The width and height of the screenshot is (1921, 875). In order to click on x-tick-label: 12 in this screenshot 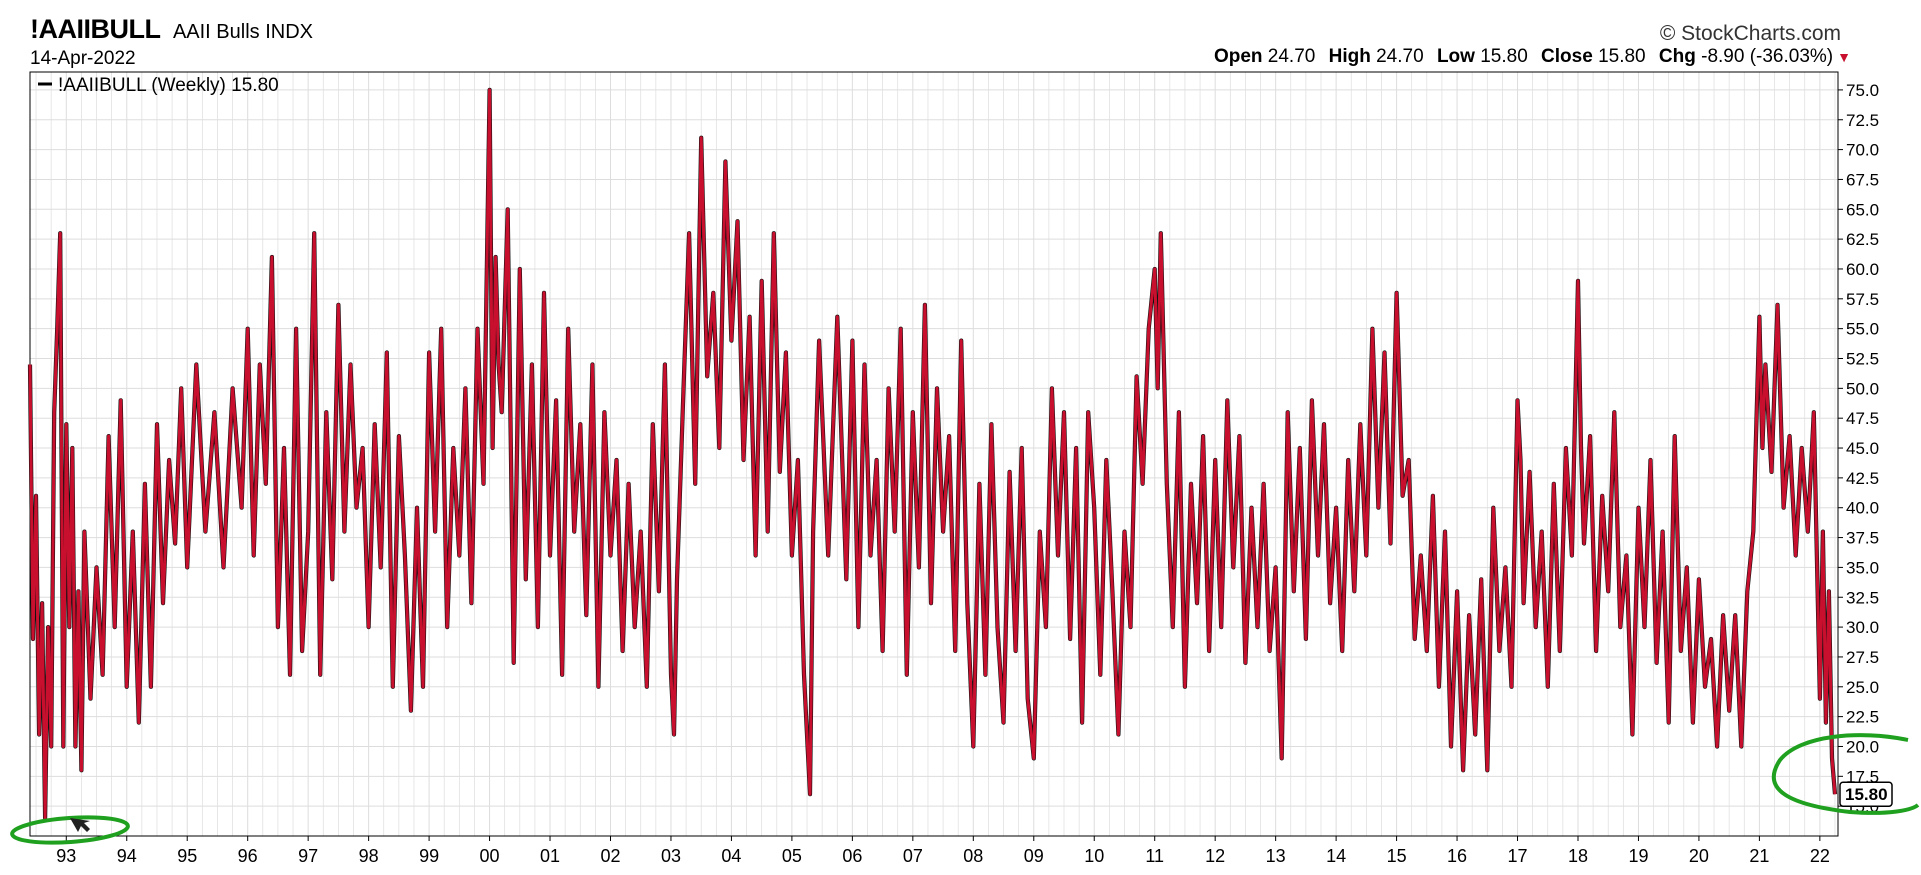, I will do `click(1215, 856)`.